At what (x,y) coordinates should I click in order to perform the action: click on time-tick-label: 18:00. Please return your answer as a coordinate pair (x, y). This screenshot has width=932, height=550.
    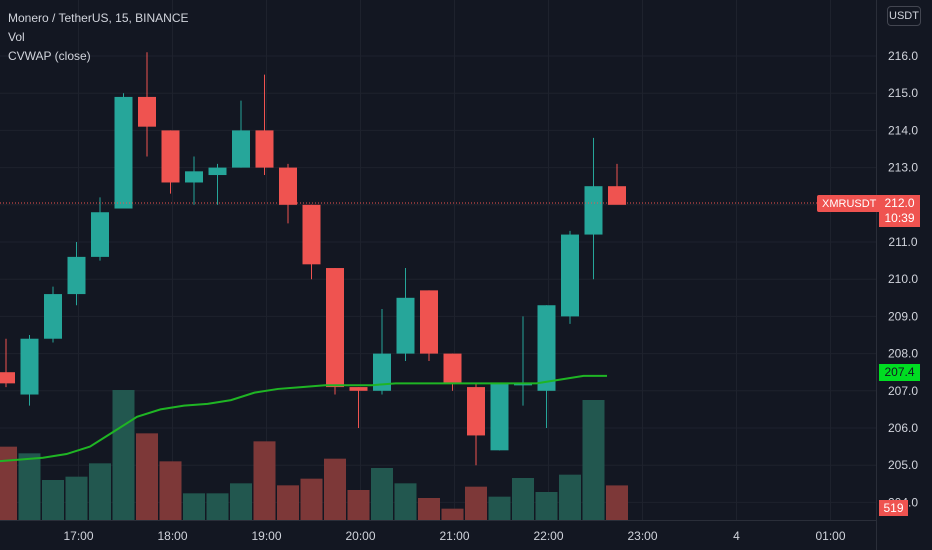
    Looking at the image, I should click on (172, 536).